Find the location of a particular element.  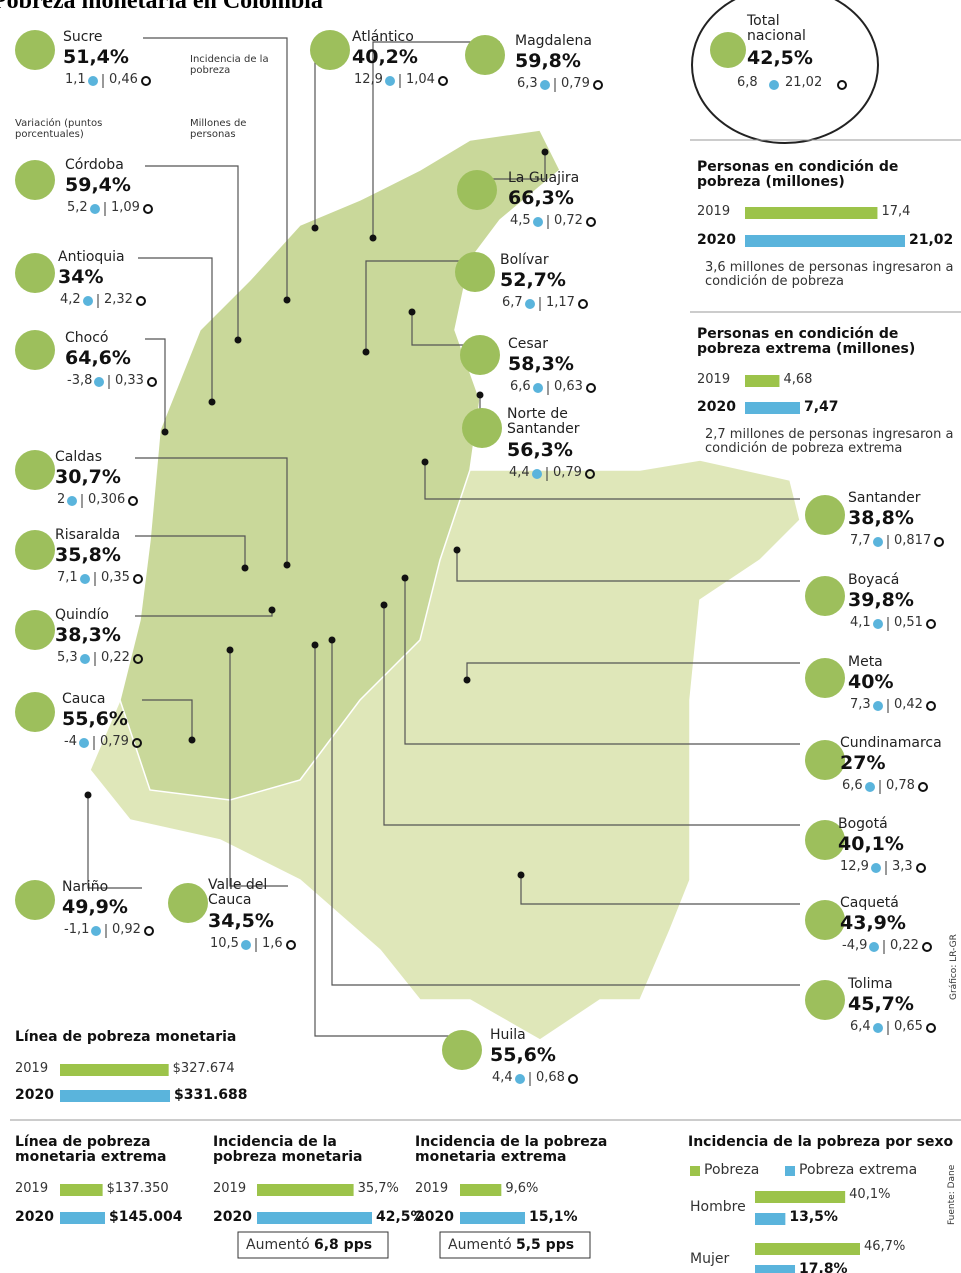

bar-label: 7,47 is located at coordinates (821, 407).